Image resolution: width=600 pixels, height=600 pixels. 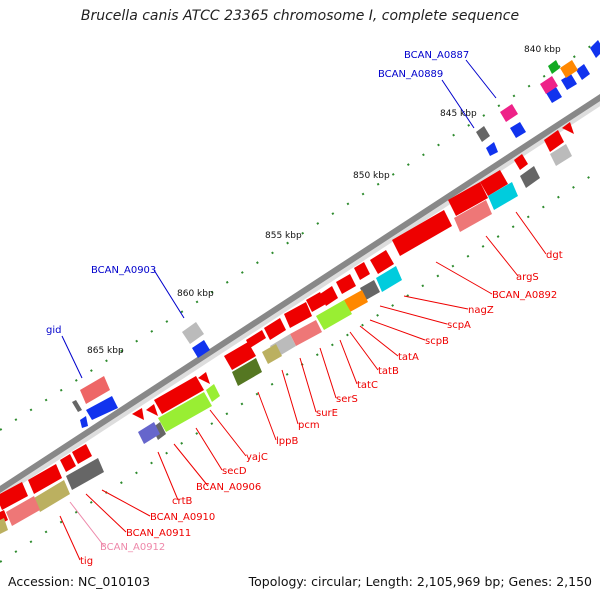 I want to click on gene-label: yajC, so click(x=257, y=457).